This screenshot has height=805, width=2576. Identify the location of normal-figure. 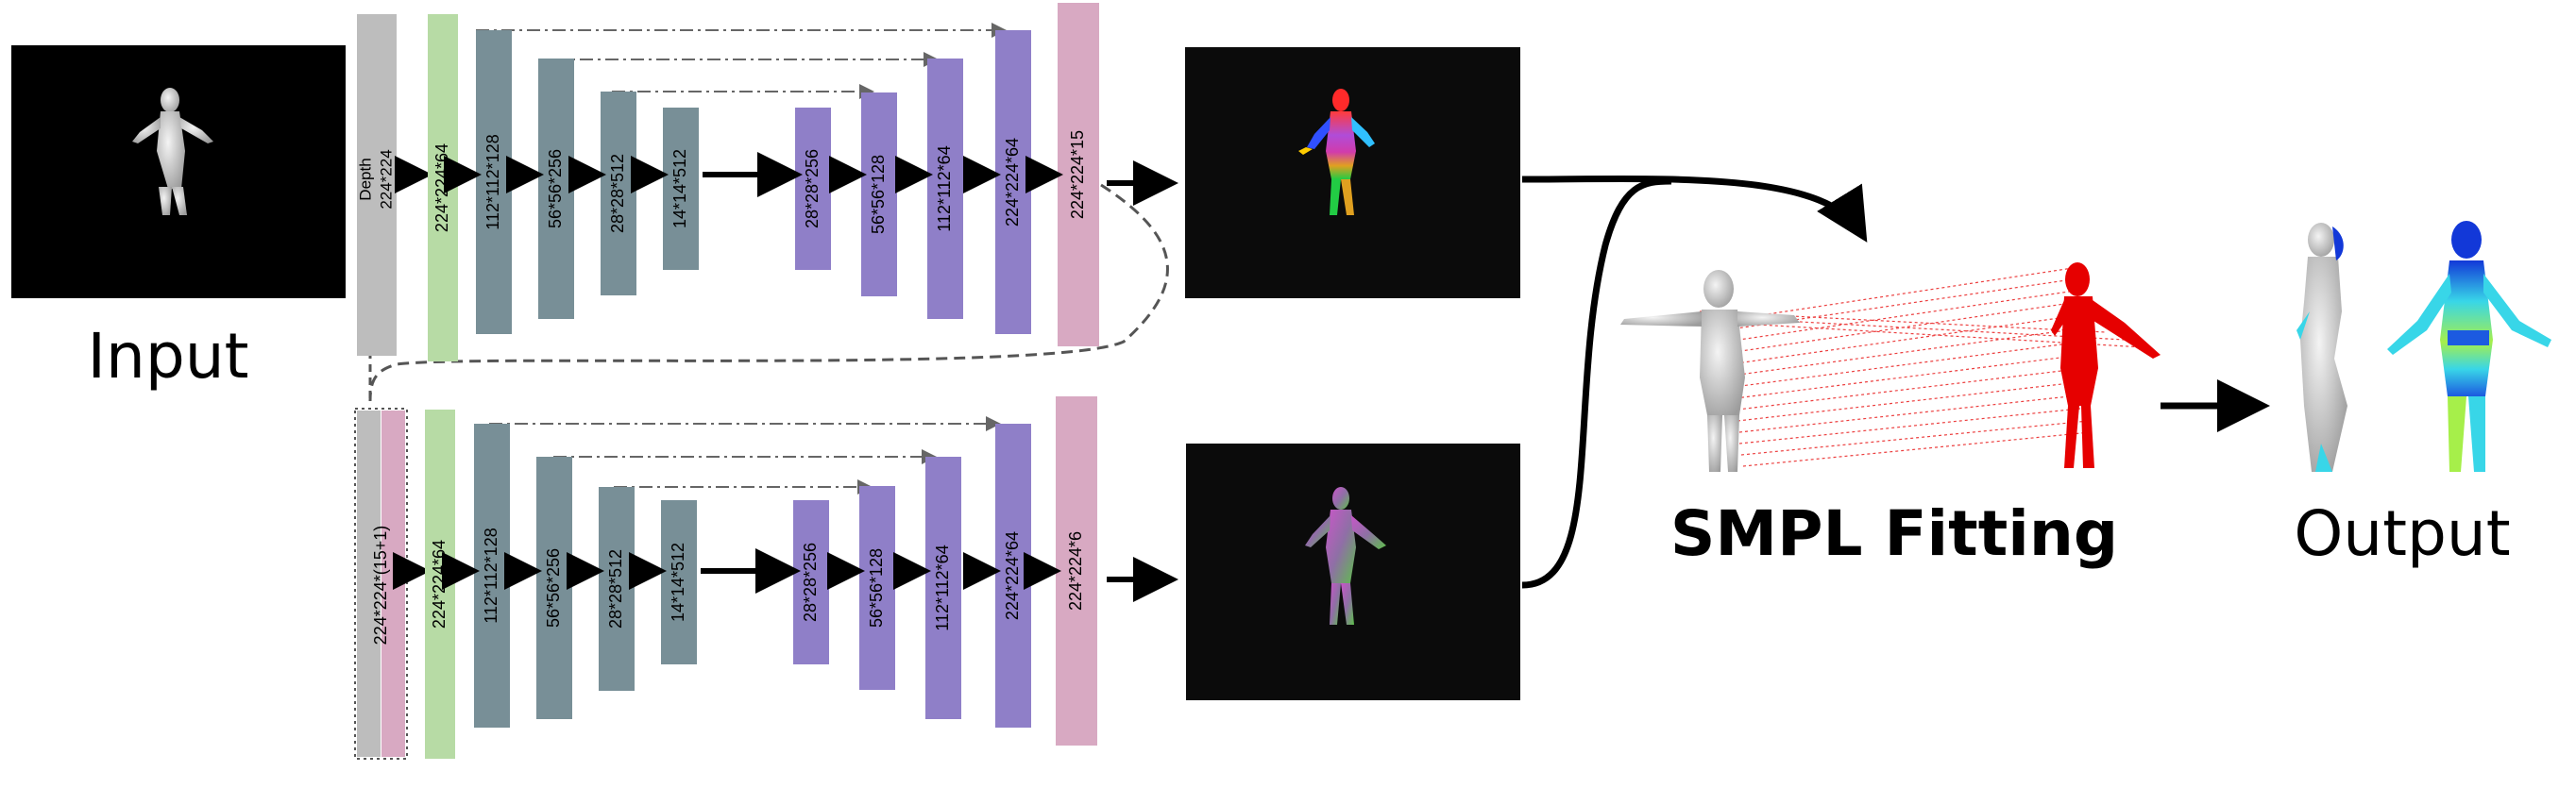
(1345, 556).